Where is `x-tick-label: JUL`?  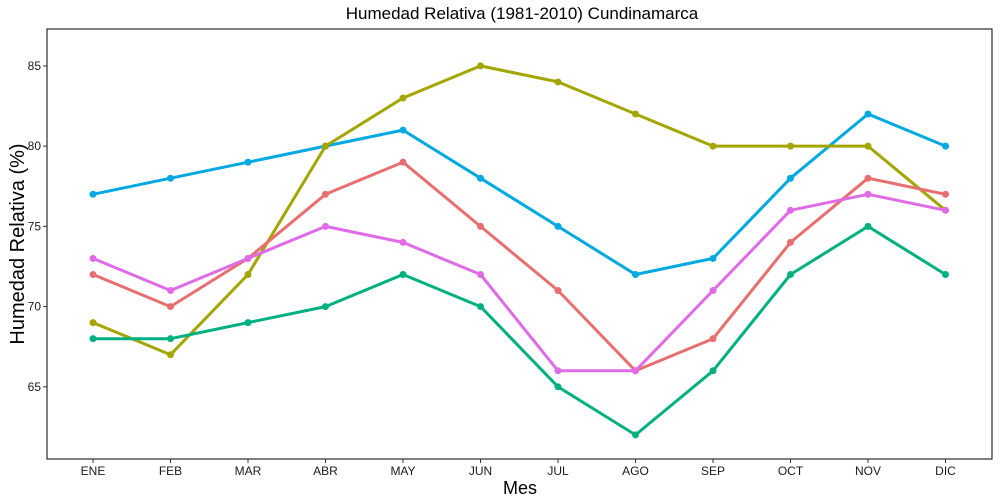 x-tick-label: JUL is located at coordinates (558, 471).